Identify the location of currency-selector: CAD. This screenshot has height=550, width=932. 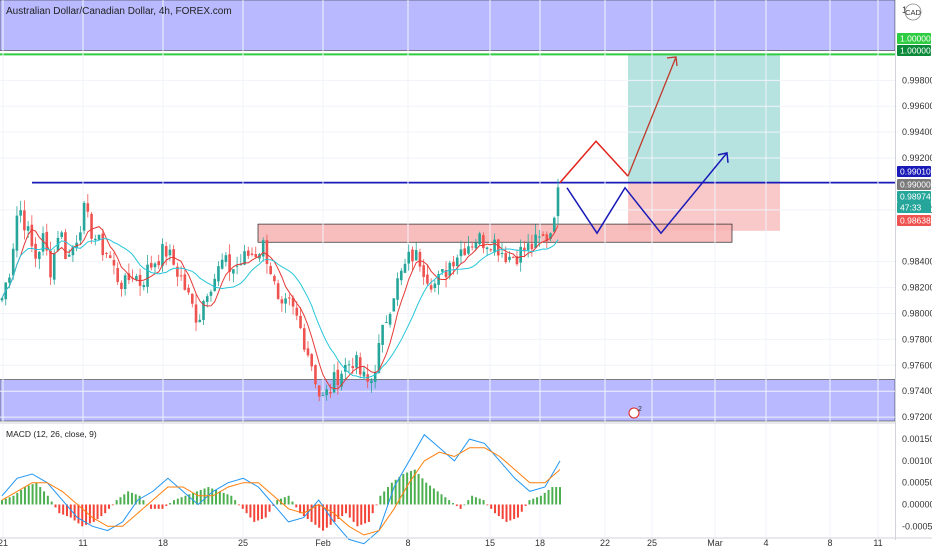
(913, 12).